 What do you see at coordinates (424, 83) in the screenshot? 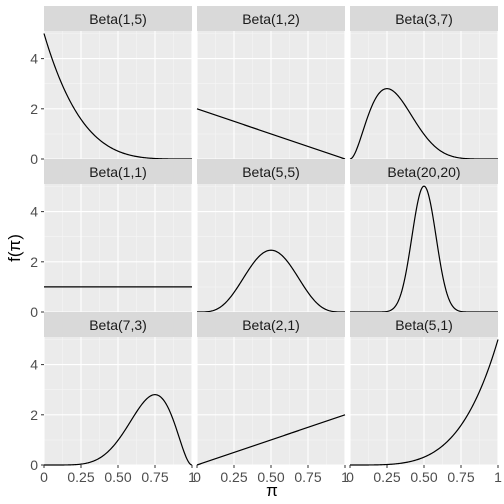
I see `facet-panel: Beta(3,7)` at bounding box center [424, 83].